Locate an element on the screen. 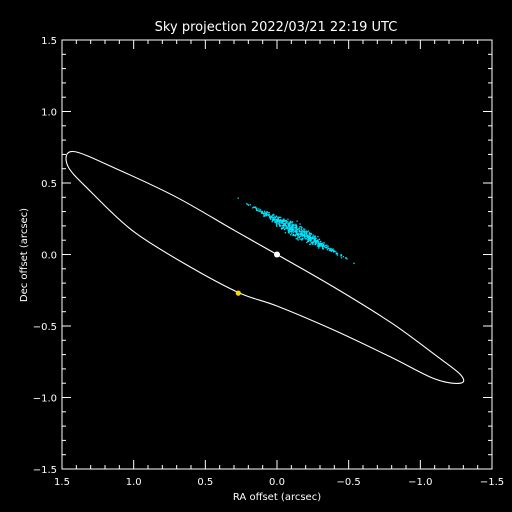 The image size is (512, 512). x-tick-label: 1.5 is located at coordinates (62, 482).